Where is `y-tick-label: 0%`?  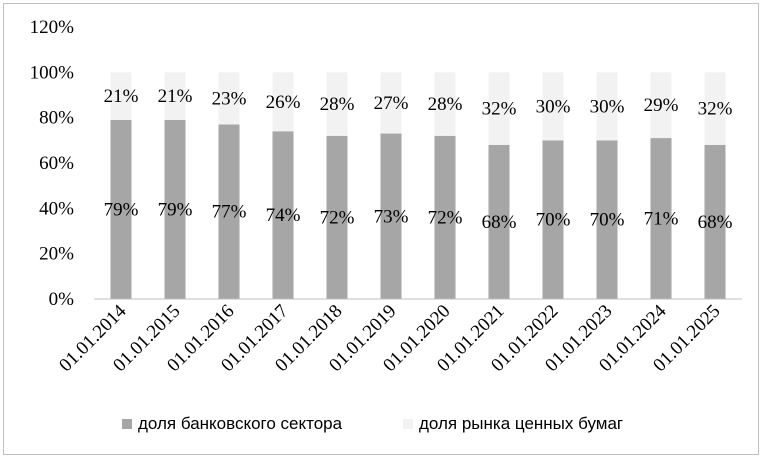
y-tick-label: 0% is located at coordinates (62, 299).